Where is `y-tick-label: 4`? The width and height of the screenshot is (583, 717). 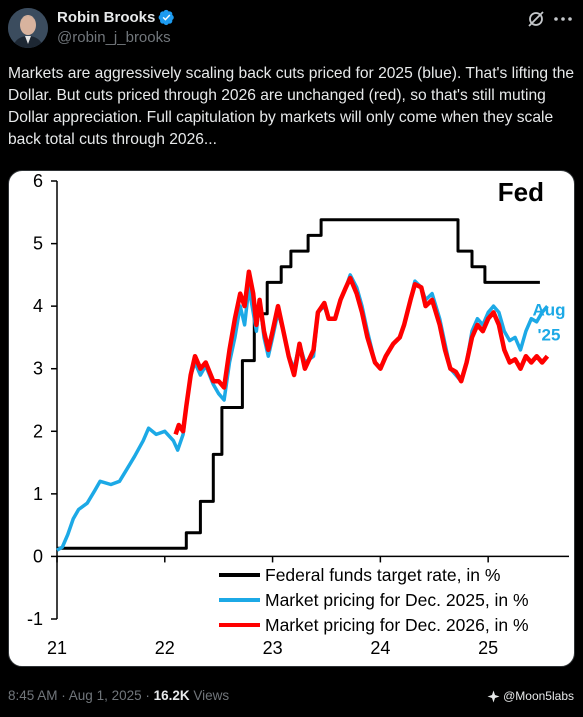
y-tick-label: 4 is located at coordinates (38, 306).